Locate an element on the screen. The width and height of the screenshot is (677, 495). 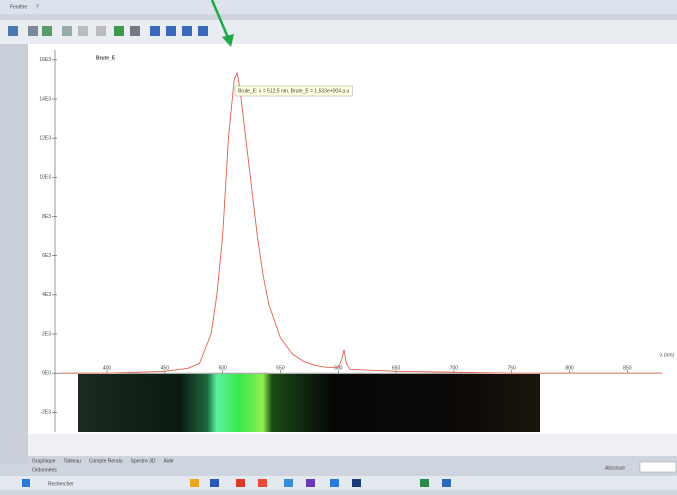
side-panel is located at coordinates (14, 254).